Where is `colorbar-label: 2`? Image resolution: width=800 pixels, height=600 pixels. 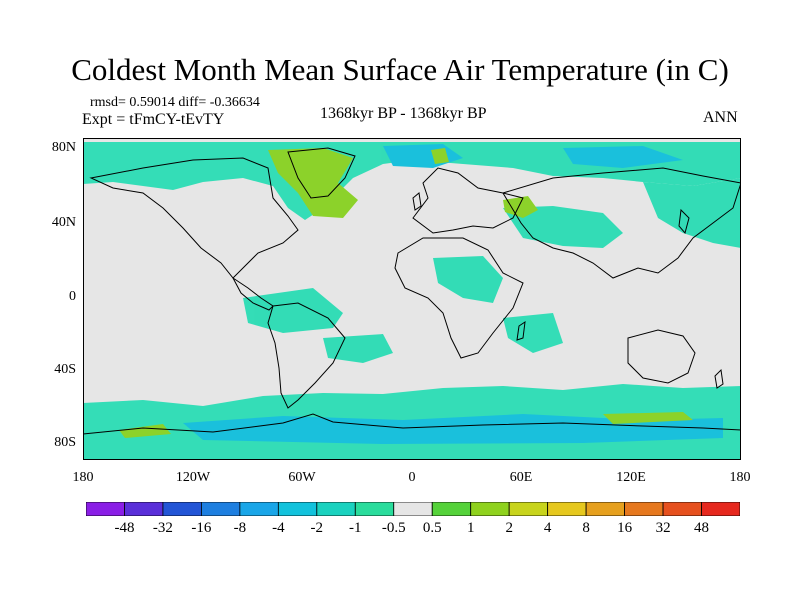
colorbar-label: 2 is located at coordinates (509, 528).